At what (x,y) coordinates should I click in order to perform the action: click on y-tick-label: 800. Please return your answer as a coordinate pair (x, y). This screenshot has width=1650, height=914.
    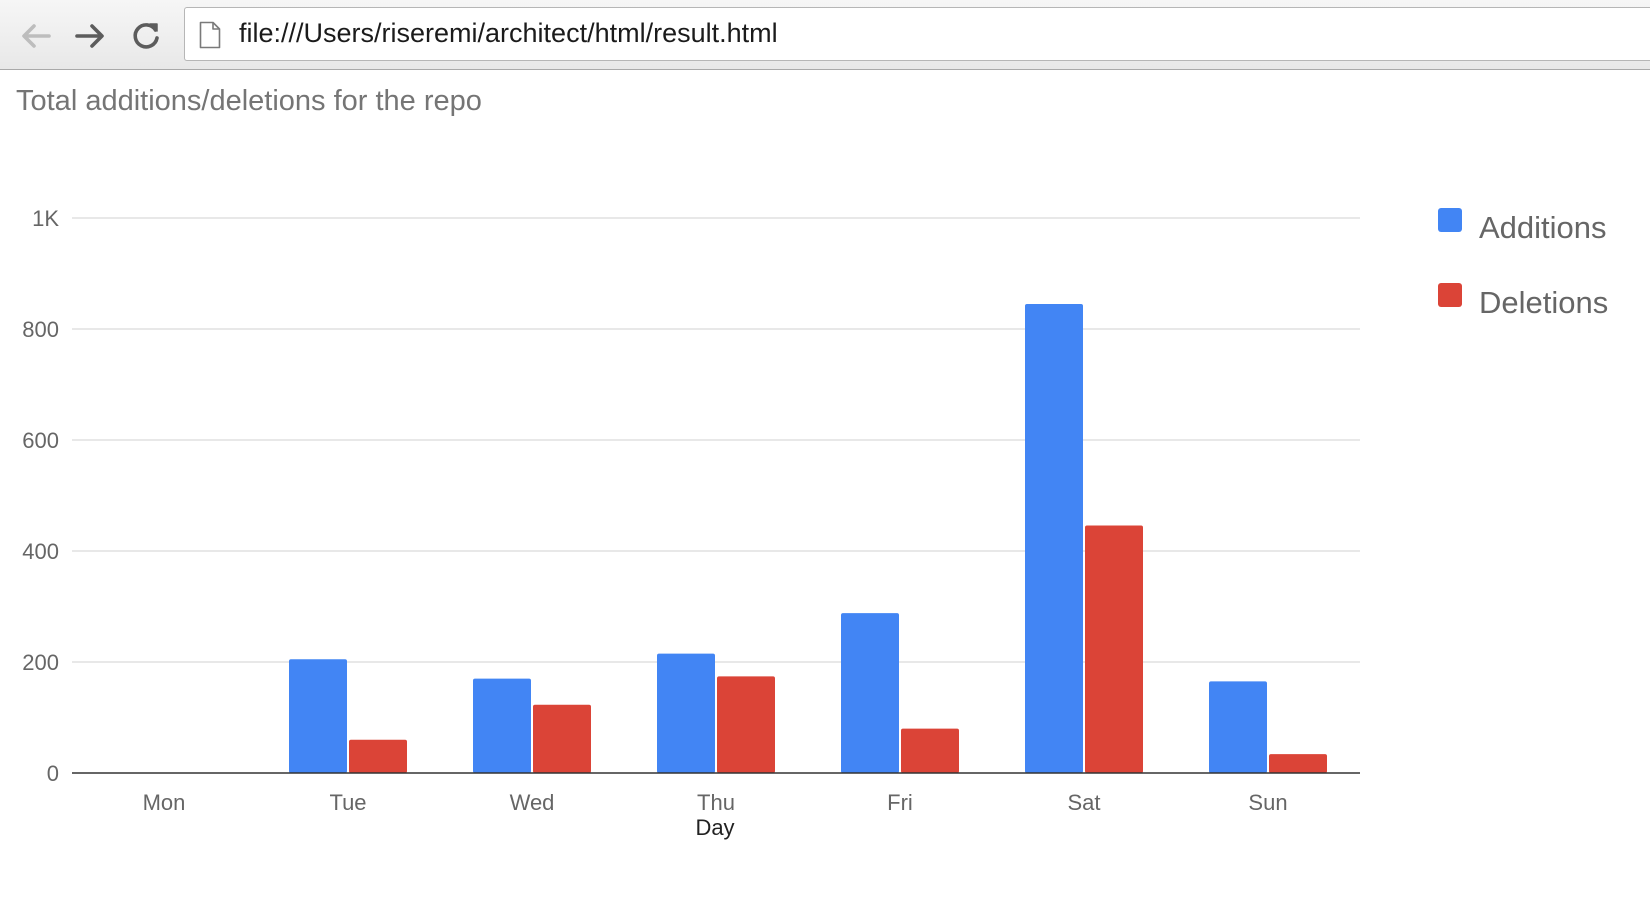
    Looking at the image, I should click on (40, 329).